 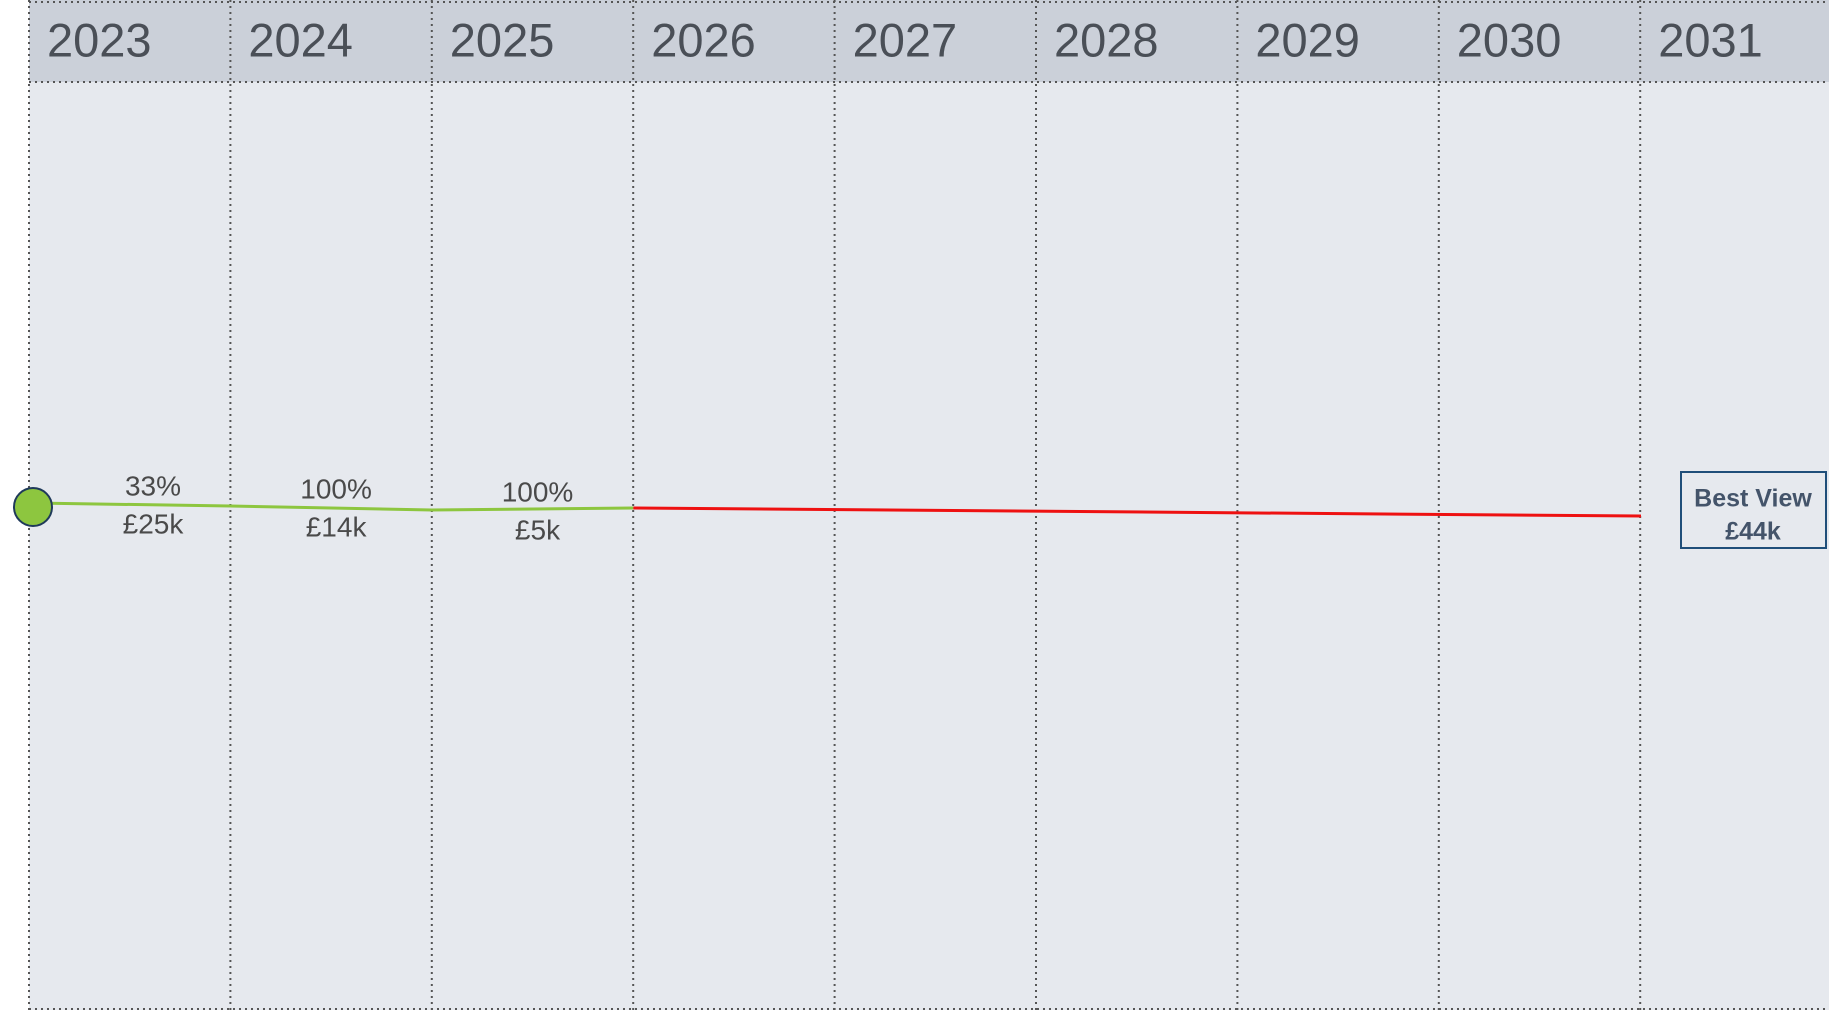 I want to click on summary-box, so click(x=1753, y=510).